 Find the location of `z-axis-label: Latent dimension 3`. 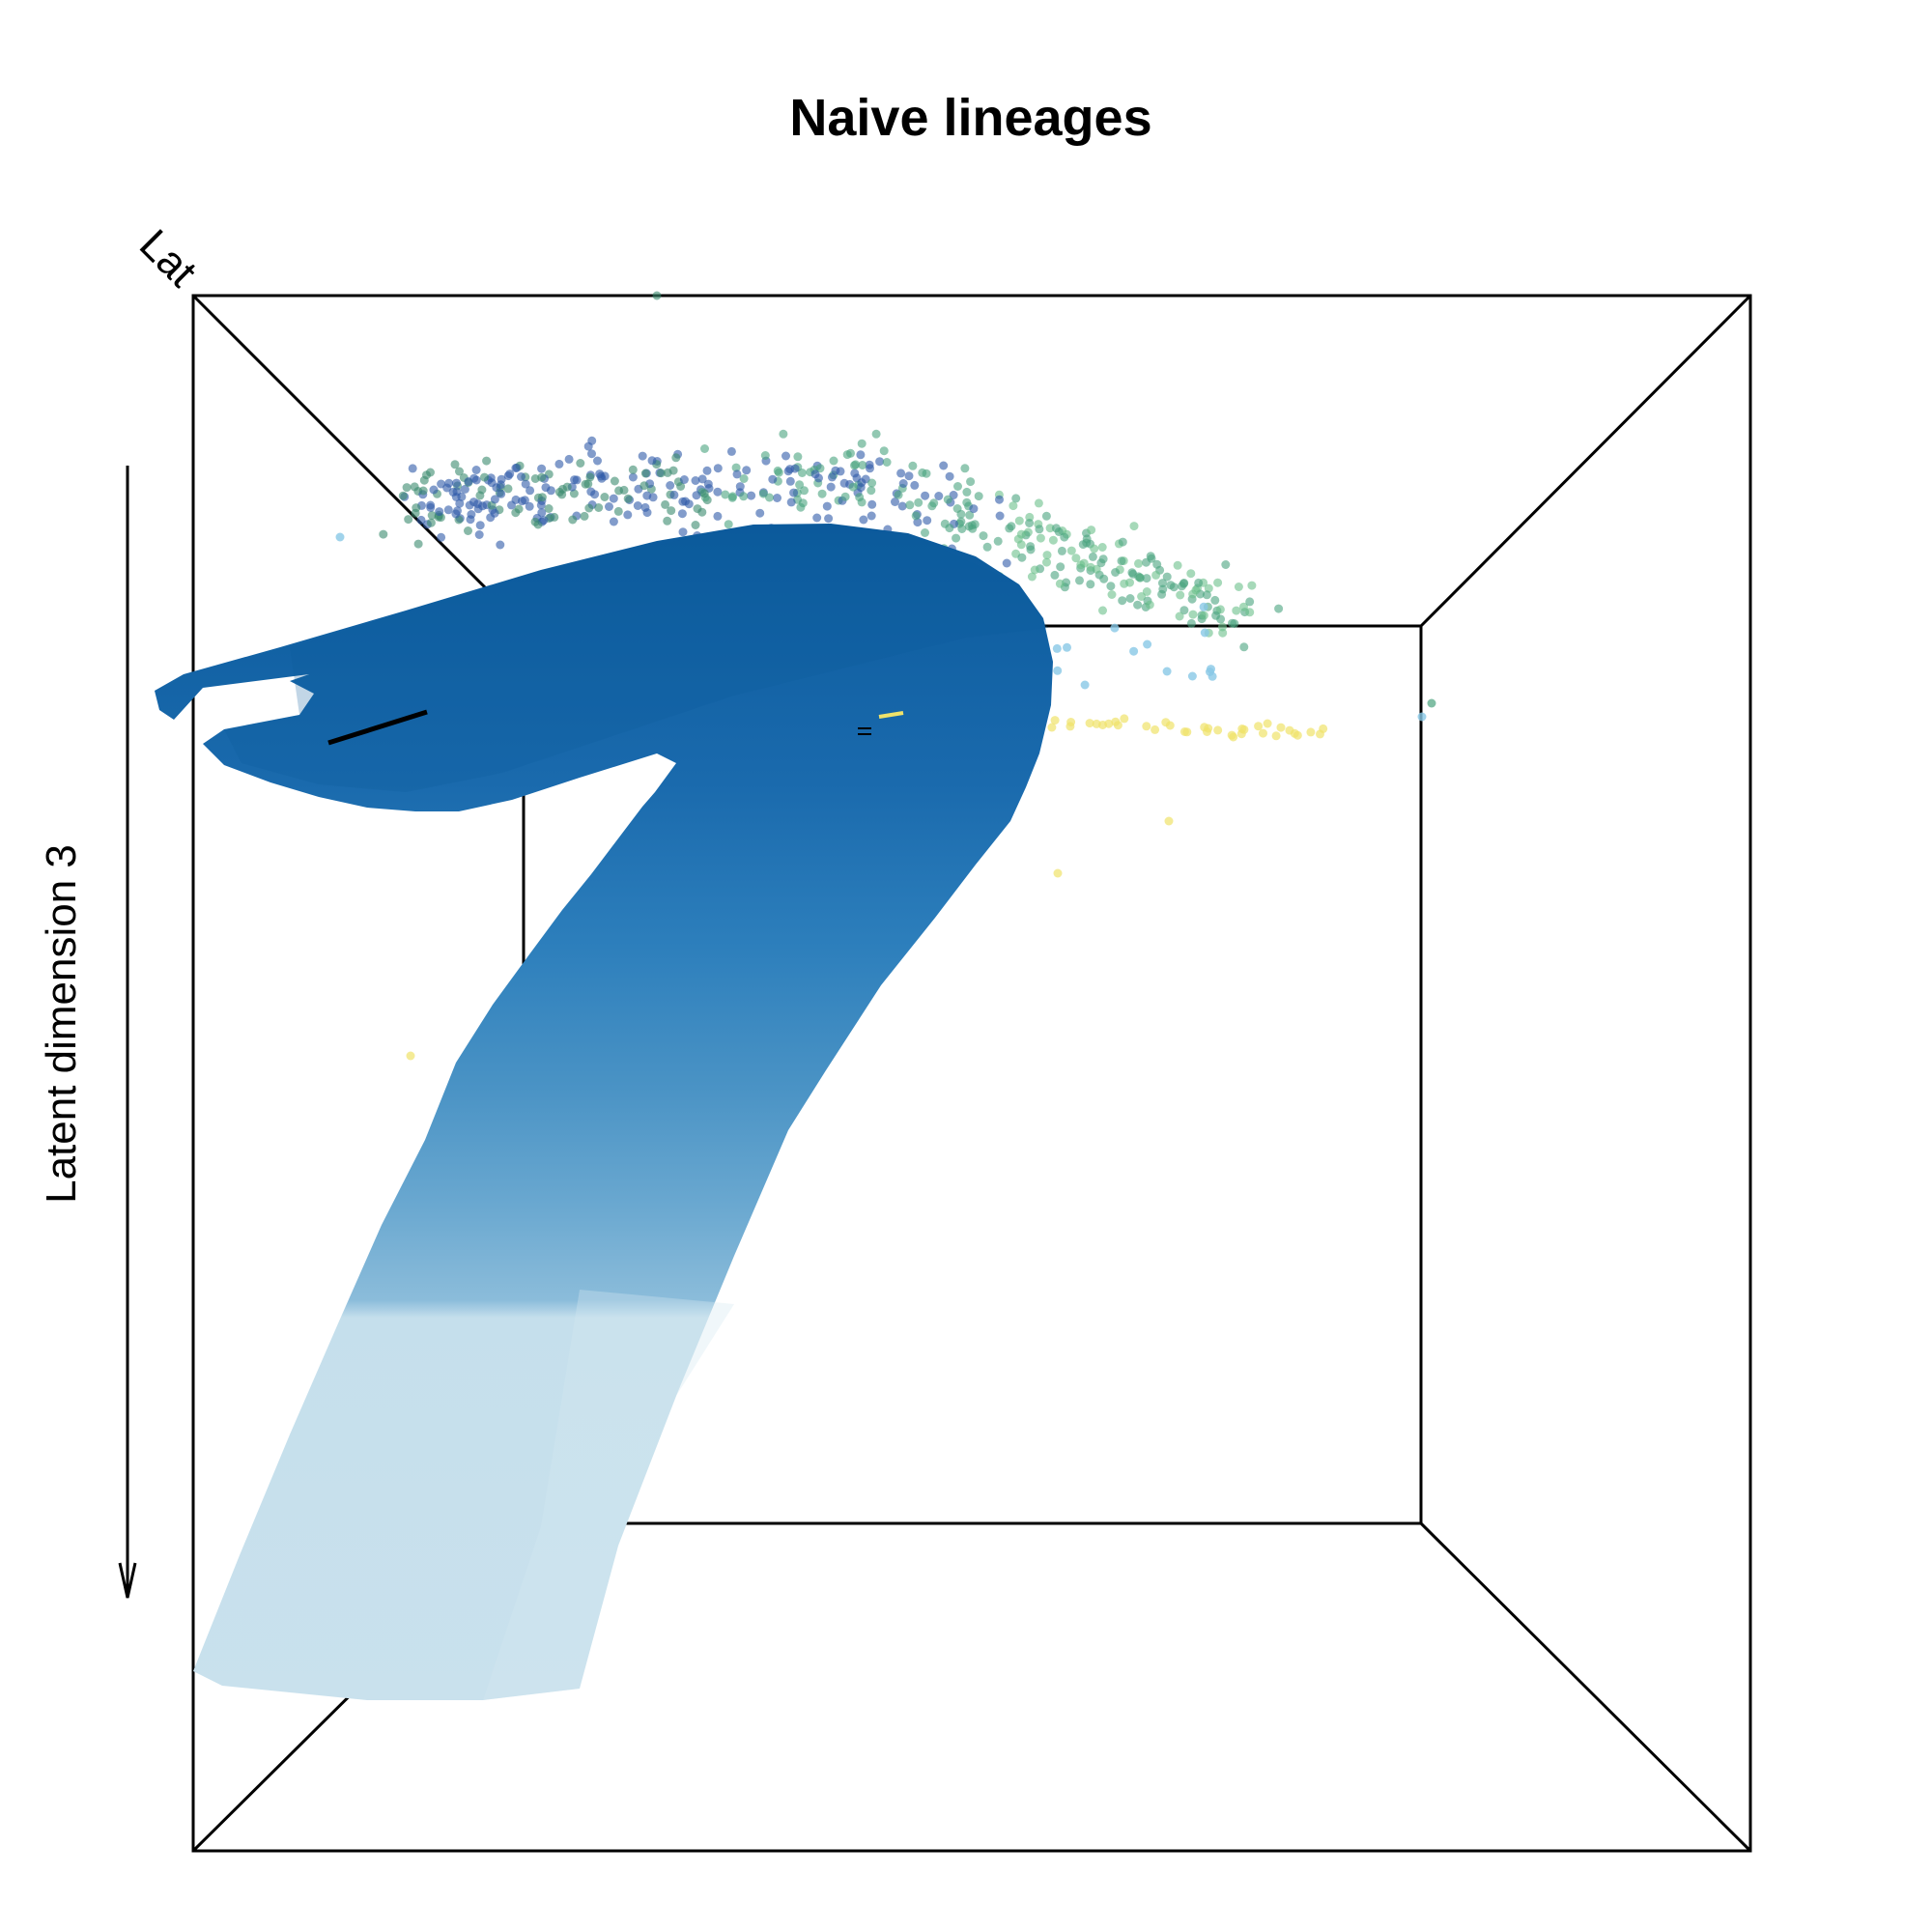

z-axis-label: Latent dimension 3 is located at coordinates (61, 1024).